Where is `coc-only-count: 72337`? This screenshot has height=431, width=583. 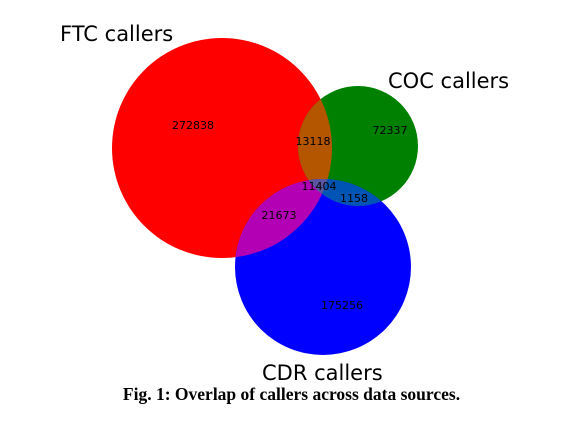 coc-only-count: 72337 is located at coordinates (390, 130).